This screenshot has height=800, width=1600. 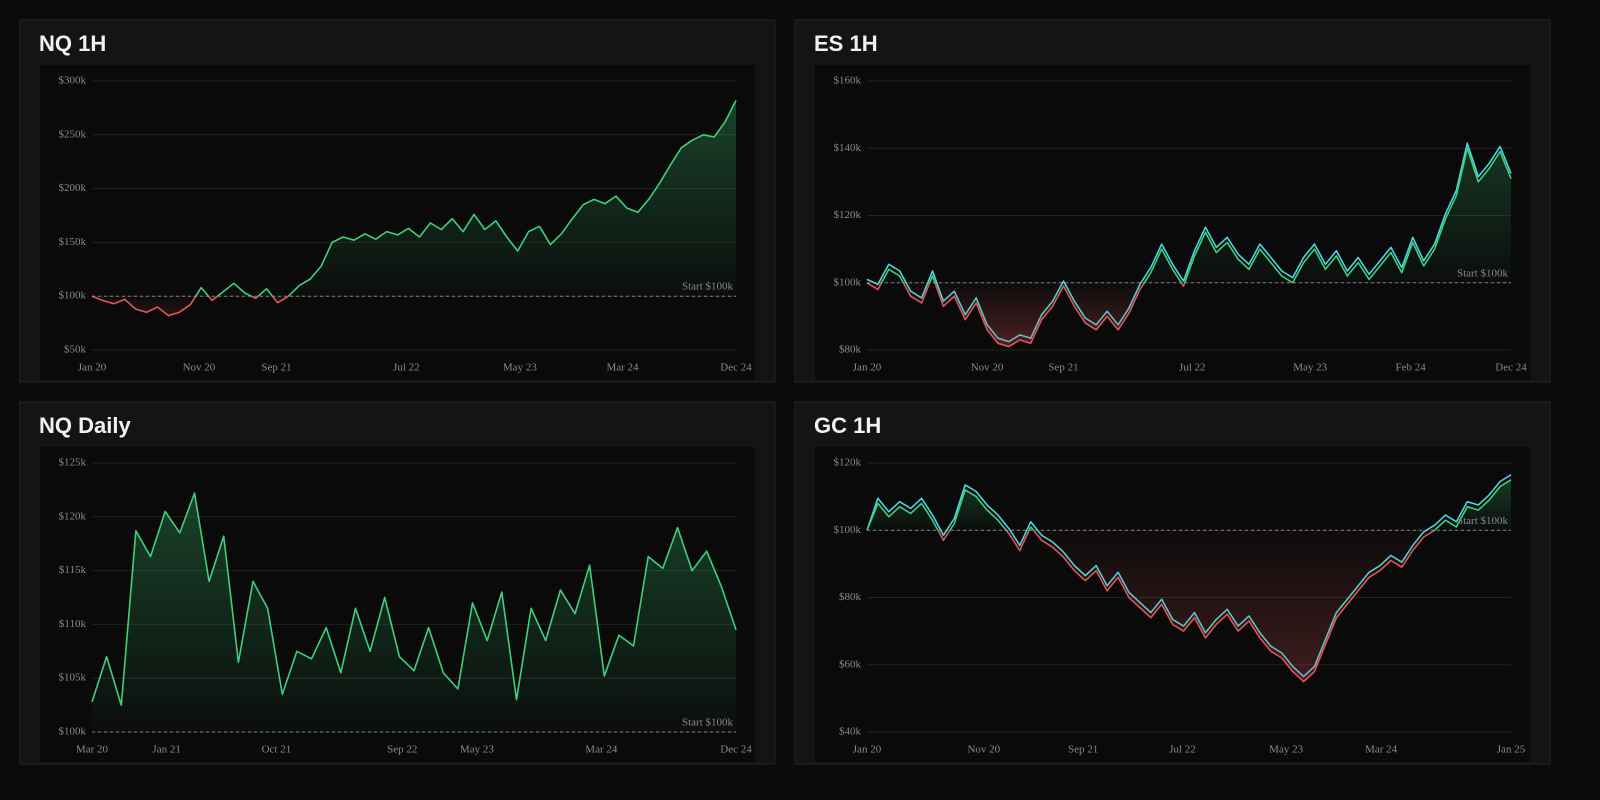 I want to click on x-tick-label: Jan 25, so click(x=1511, y=750).